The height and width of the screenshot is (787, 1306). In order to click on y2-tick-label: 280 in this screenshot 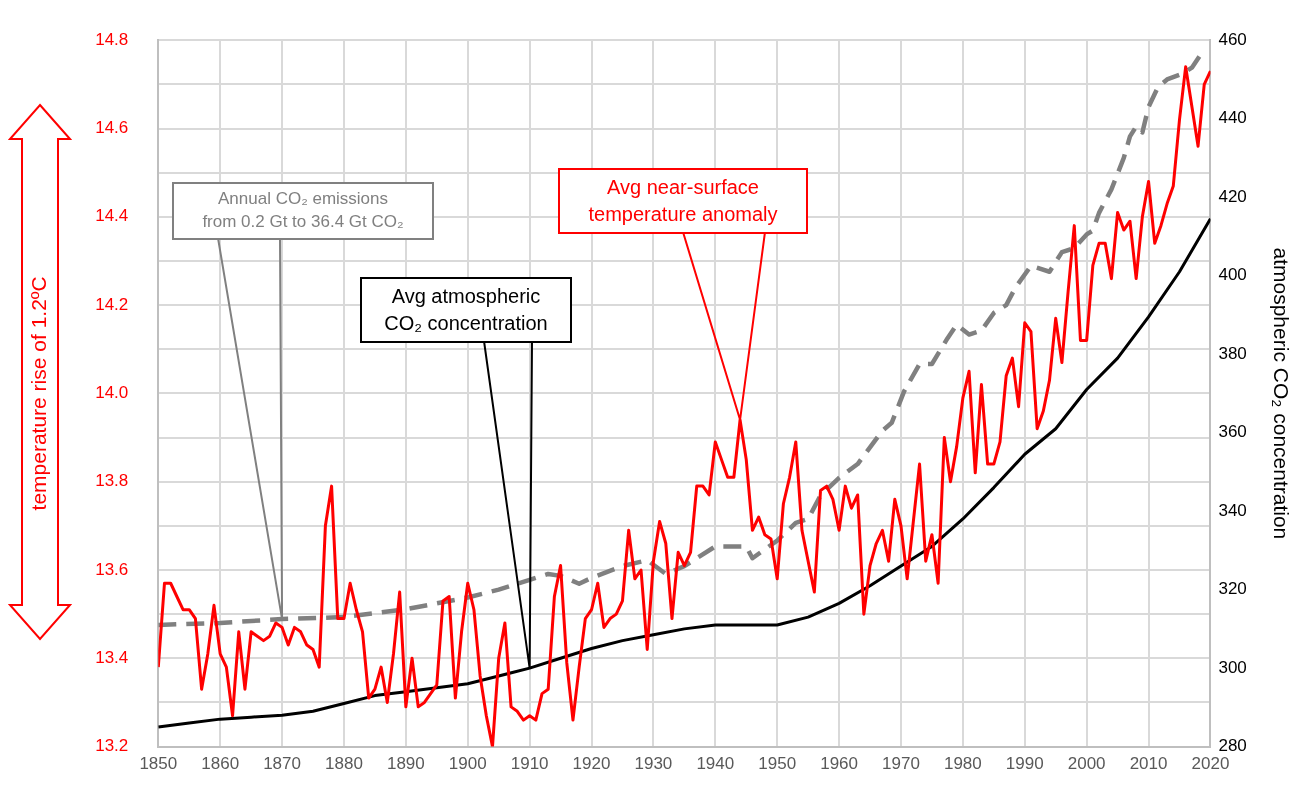, I will do `click(1232, 746)`.